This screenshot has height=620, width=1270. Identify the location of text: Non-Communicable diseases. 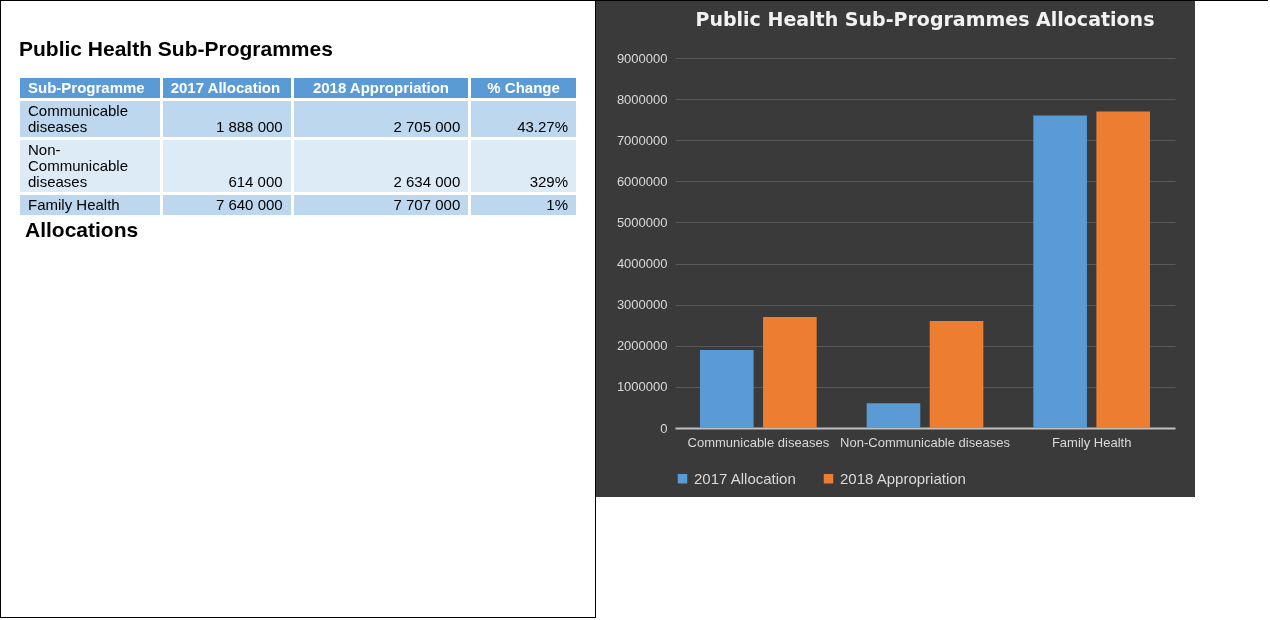
(90, 166).